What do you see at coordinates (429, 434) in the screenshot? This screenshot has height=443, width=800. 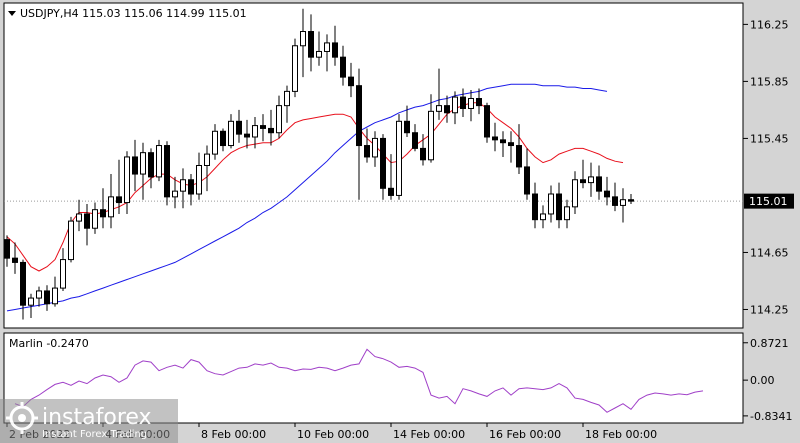 I see `time-tick-label: 14 Feb 00:00` at bounding box center [429, 434].